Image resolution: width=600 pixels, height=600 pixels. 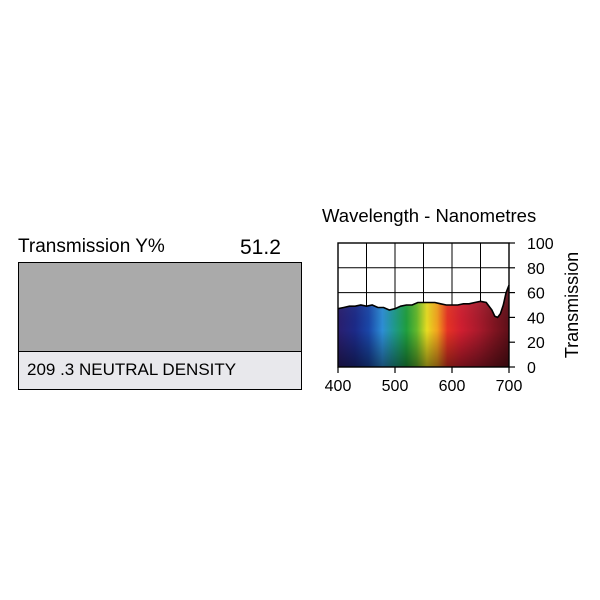 What do you see at coordinates (509, 386) in the screenshot?
I see `x-tick-label: 700` at bounding box center [509, 386].